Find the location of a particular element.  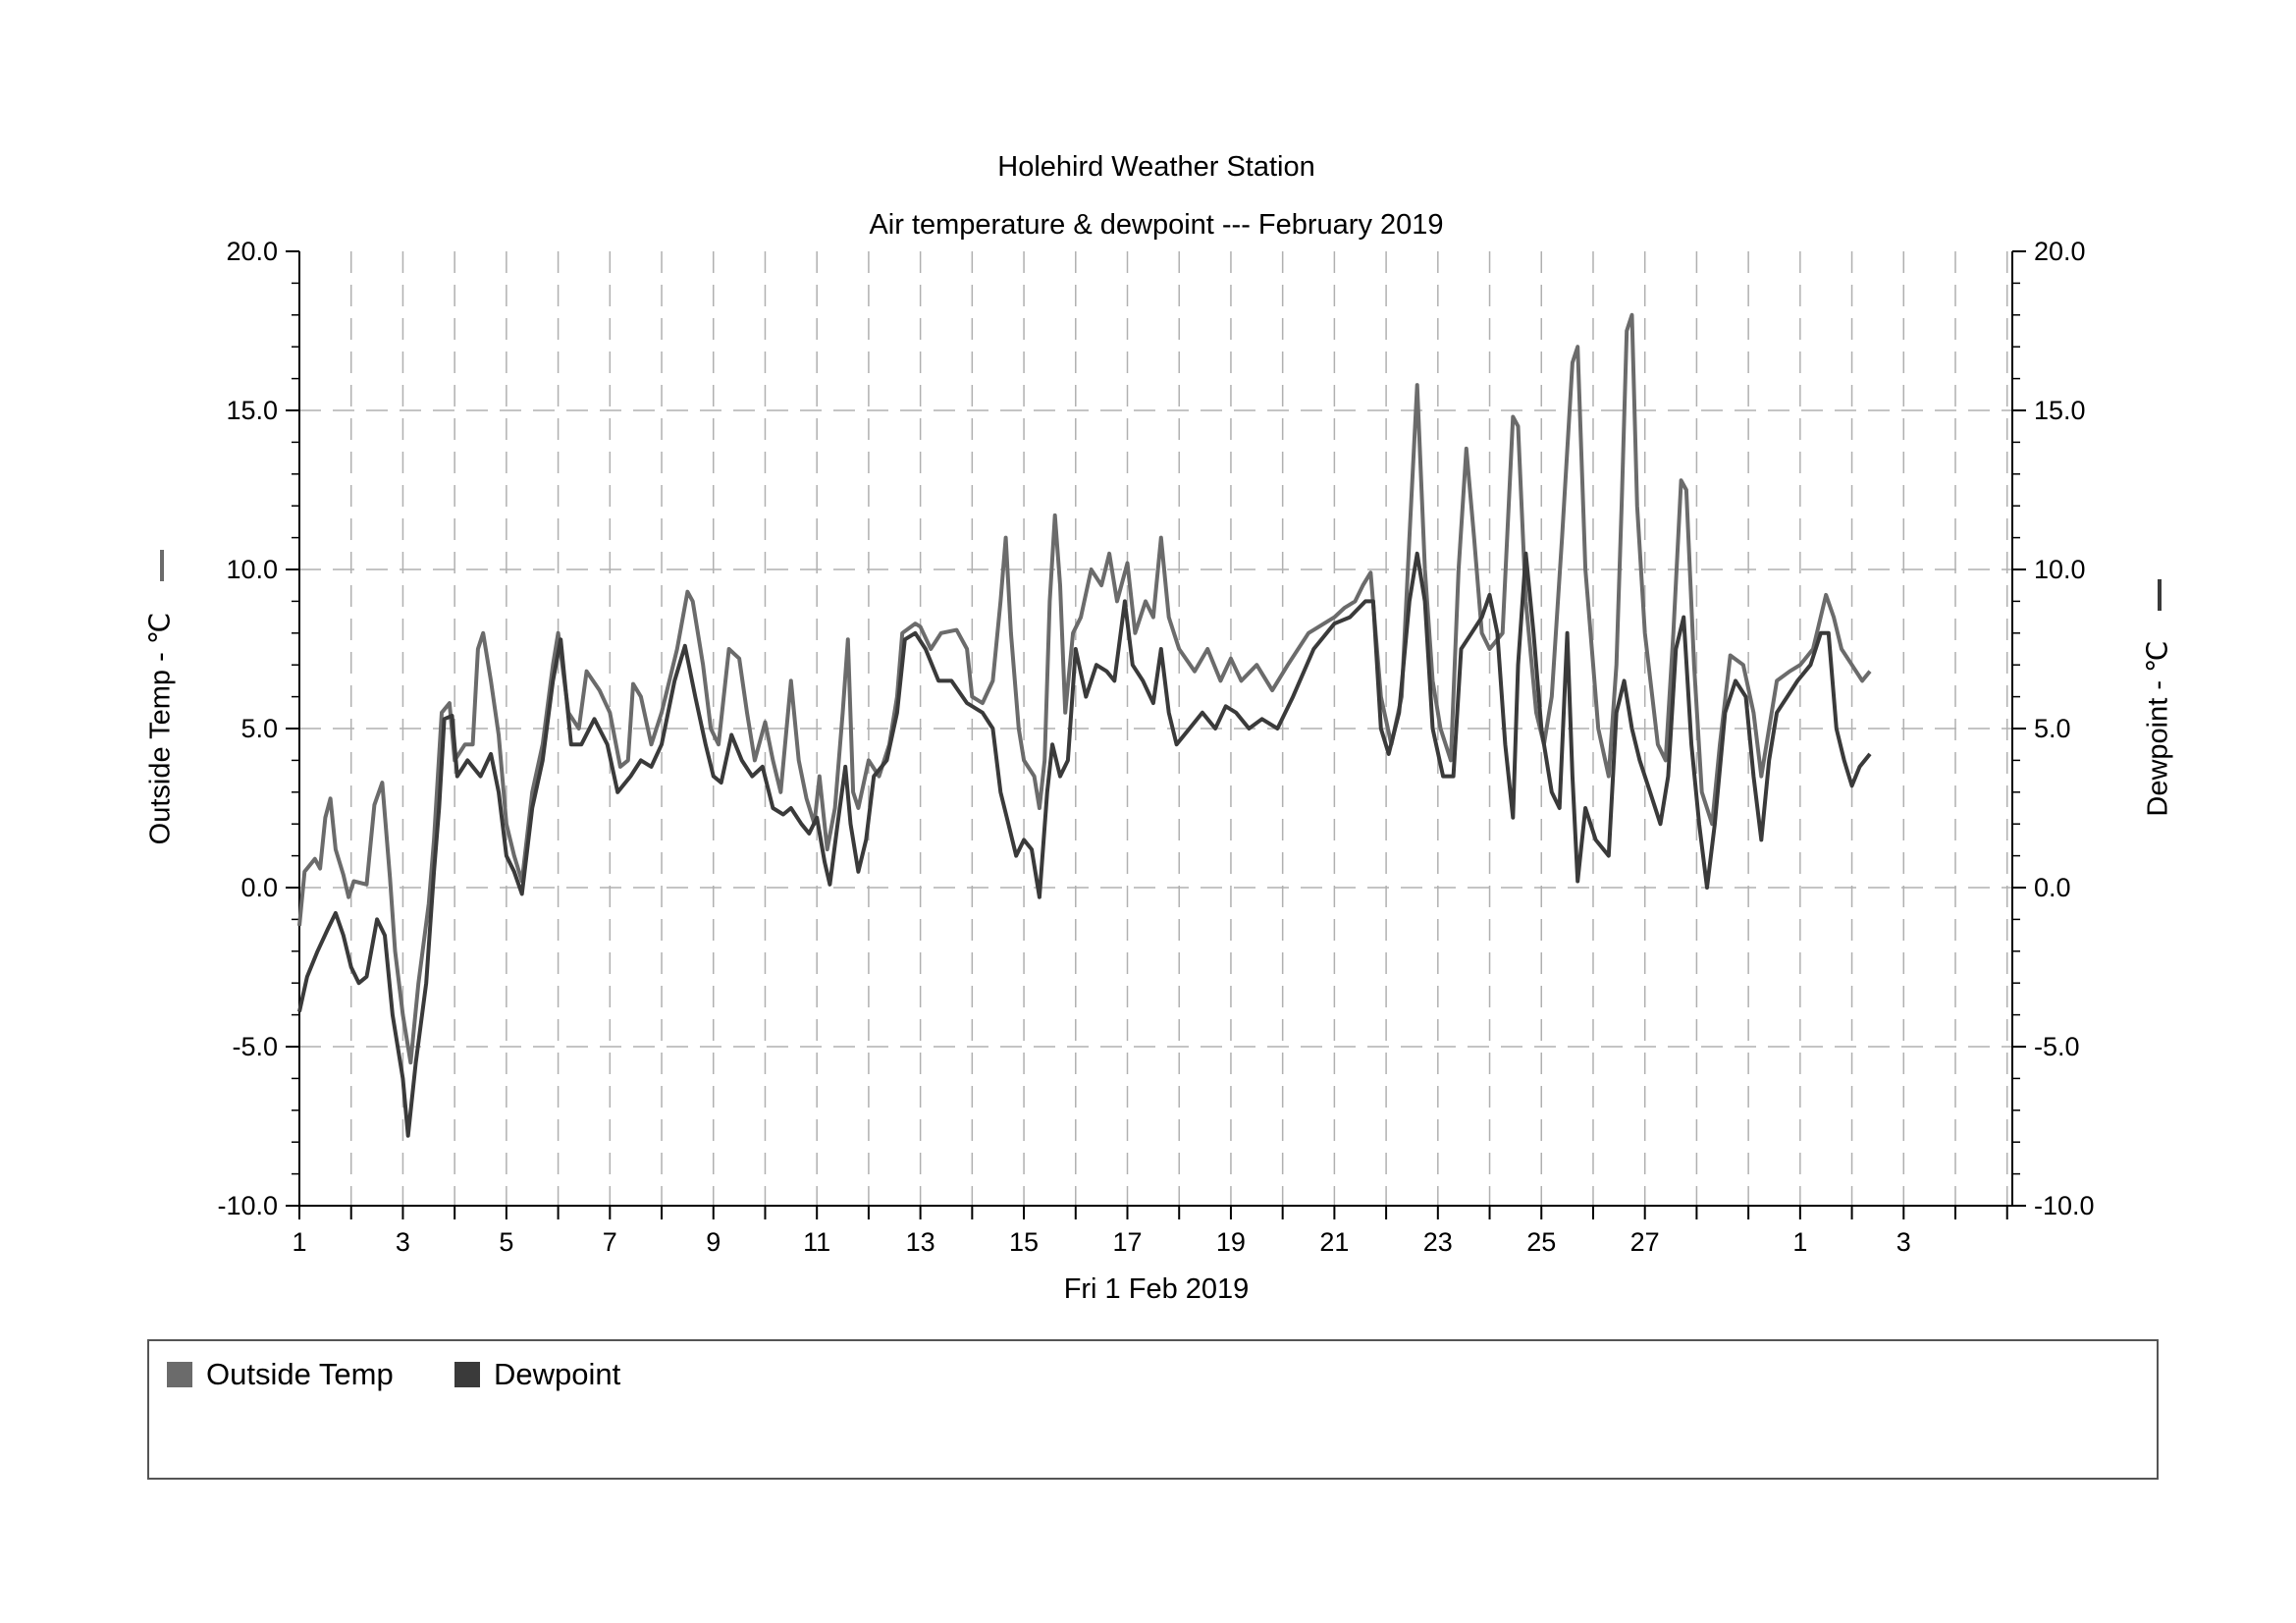

y-tick-label-left: 0.0 is located at coordinates (259, 887).